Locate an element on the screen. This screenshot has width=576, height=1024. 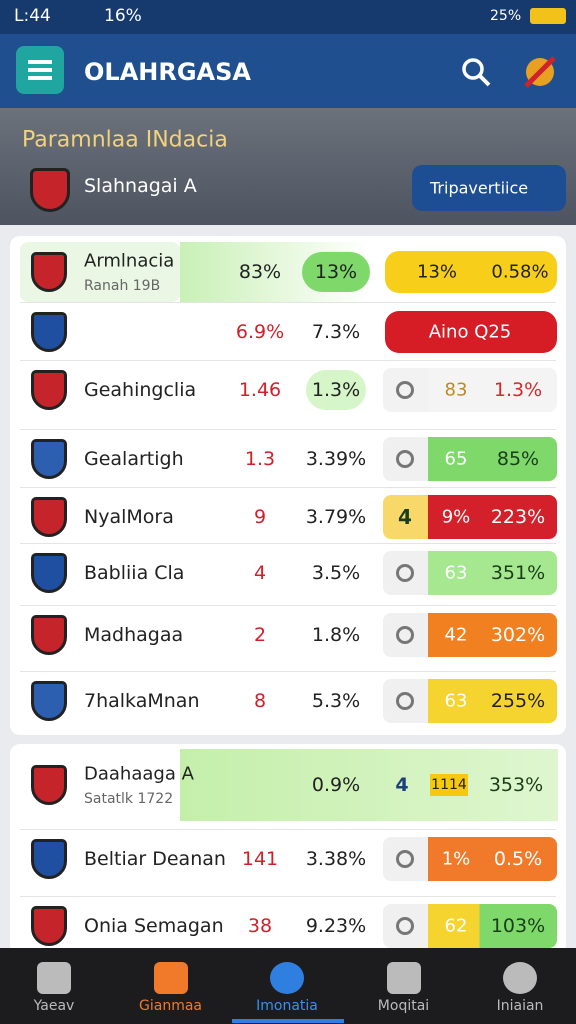
stat-a: 6.9% is located at coordinates (260, 332).